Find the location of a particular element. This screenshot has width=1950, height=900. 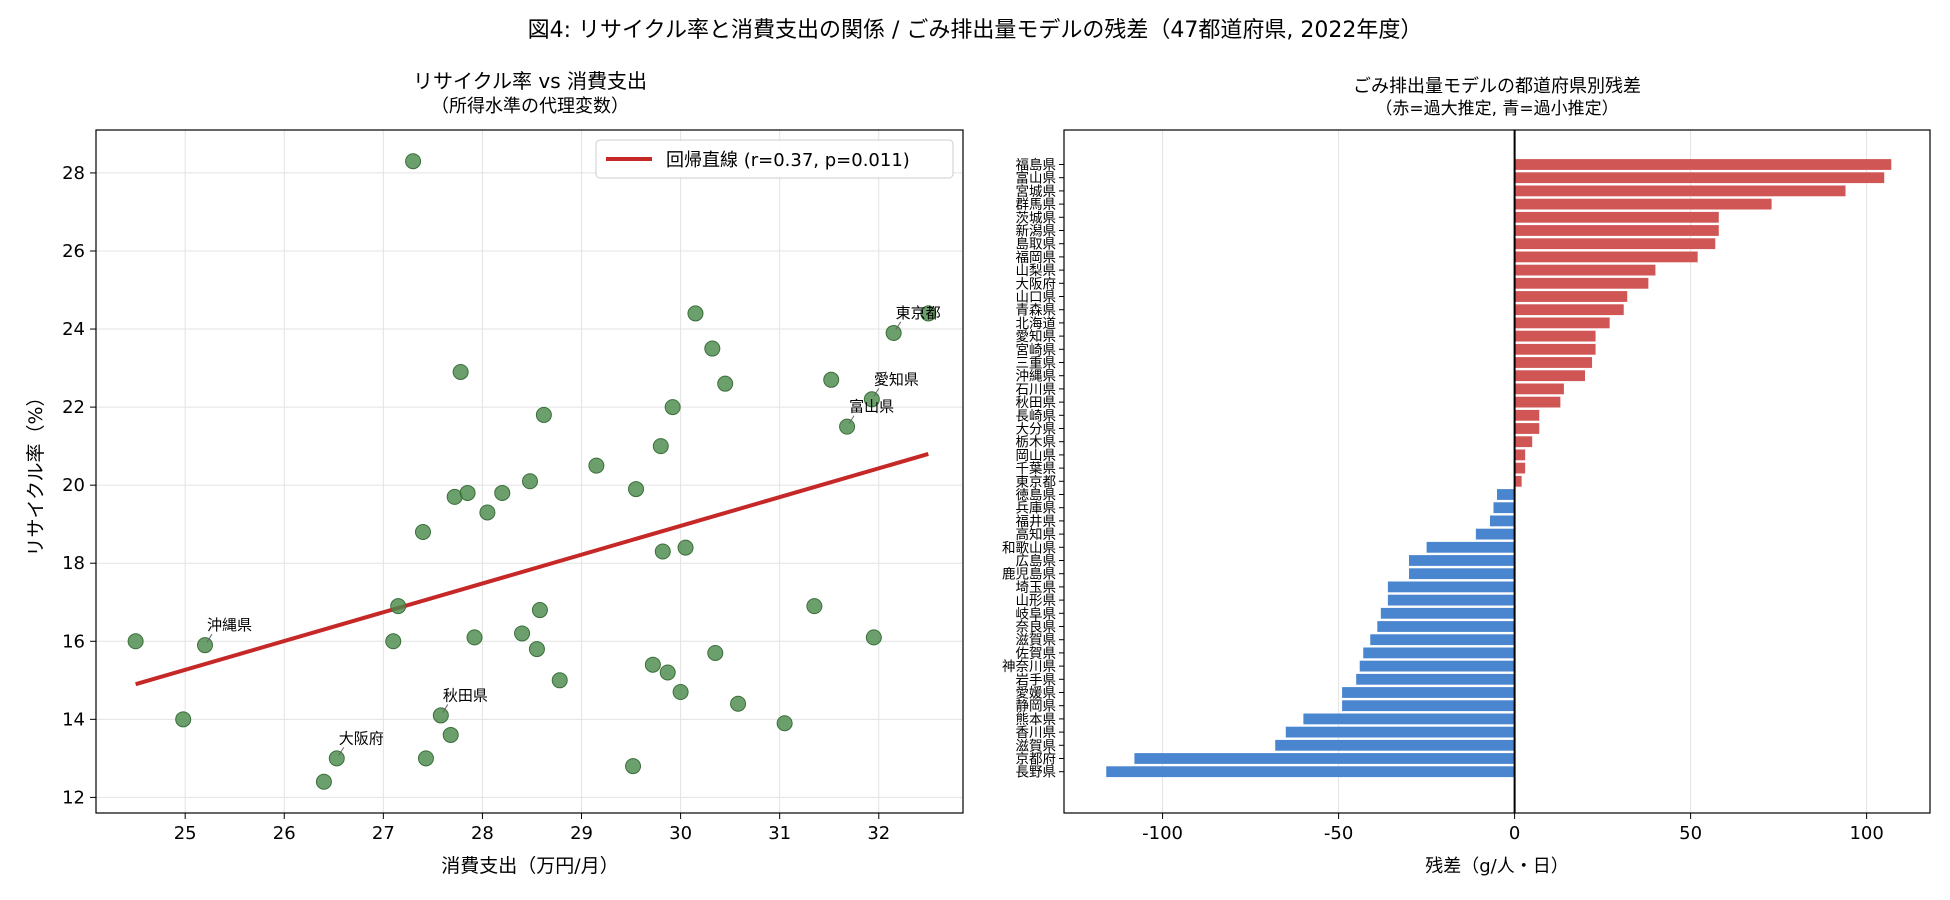

category-label: 山口県 is located at coordinates (1036, 298).